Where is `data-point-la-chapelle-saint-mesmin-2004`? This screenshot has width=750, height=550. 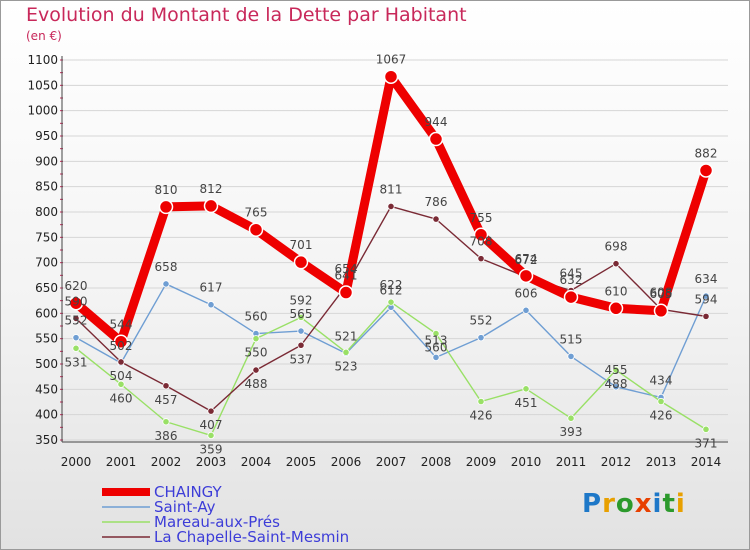 data-point-la-chapelle-saint-mesmin-2004 is located at coordinates (256, 370).